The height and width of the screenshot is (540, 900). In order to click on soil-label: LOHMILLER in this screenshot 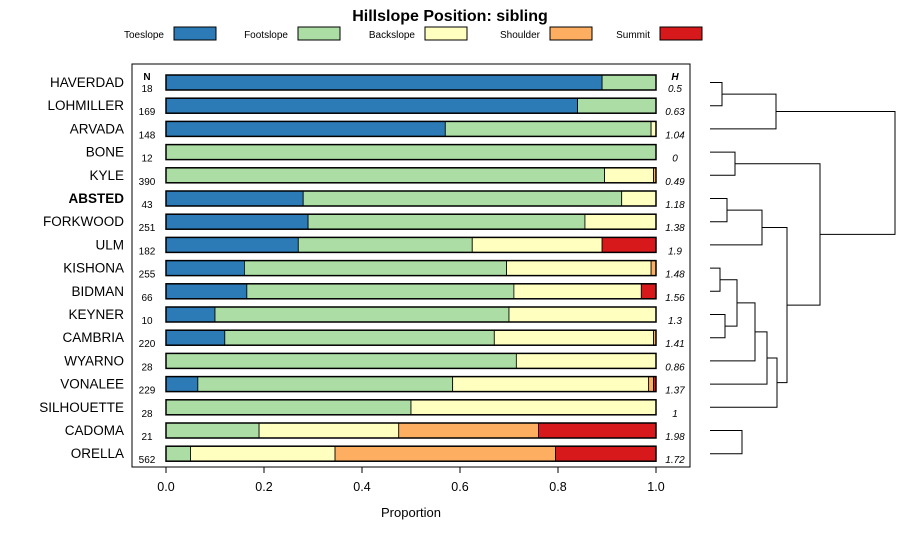, I will do `click(85, 105)`.